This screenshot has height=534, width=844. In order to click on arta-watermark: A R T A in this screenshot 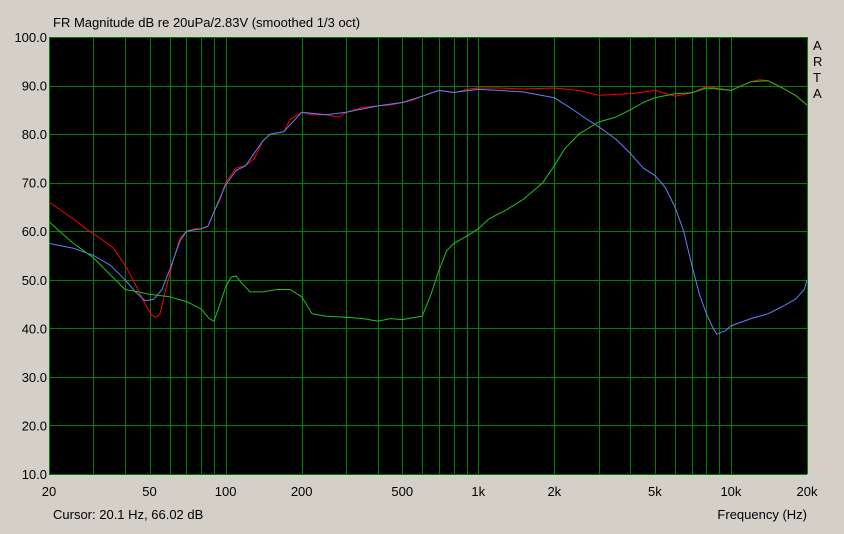, I will do `click(817, 69)`.